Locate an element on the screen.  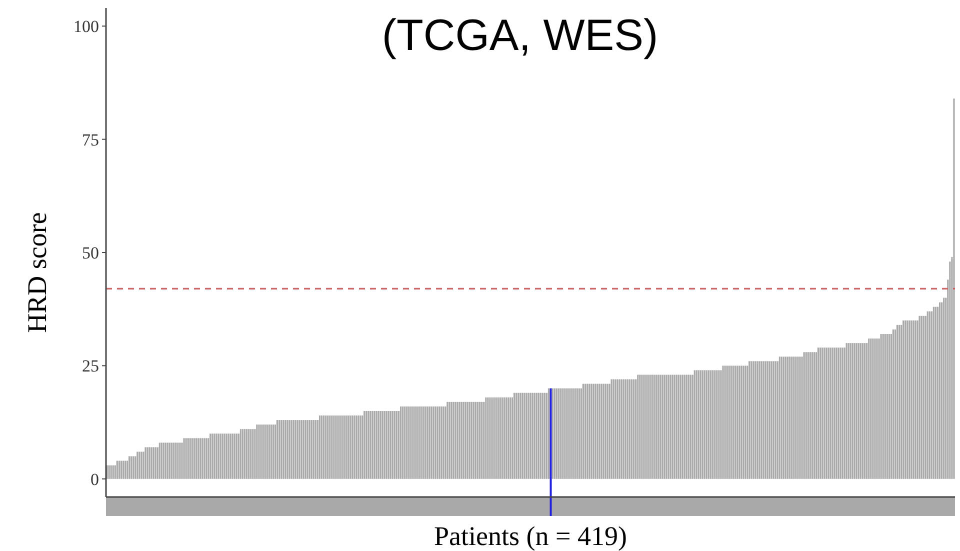
y-tick-label: 100 is located at coordinates (86, 26).